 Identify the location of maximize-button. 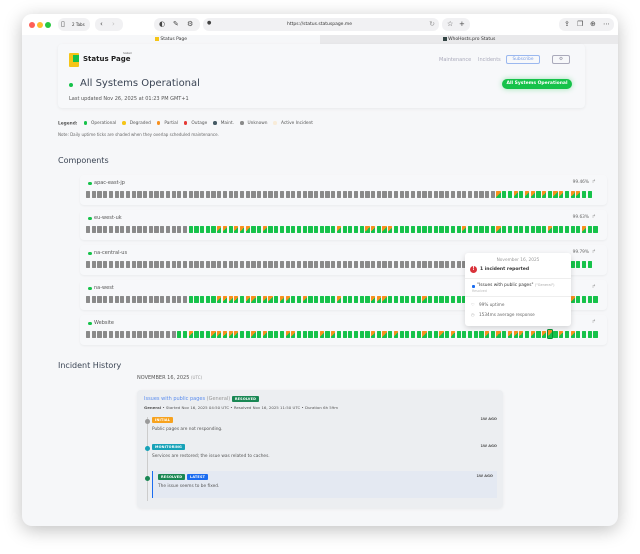
(48, 25).